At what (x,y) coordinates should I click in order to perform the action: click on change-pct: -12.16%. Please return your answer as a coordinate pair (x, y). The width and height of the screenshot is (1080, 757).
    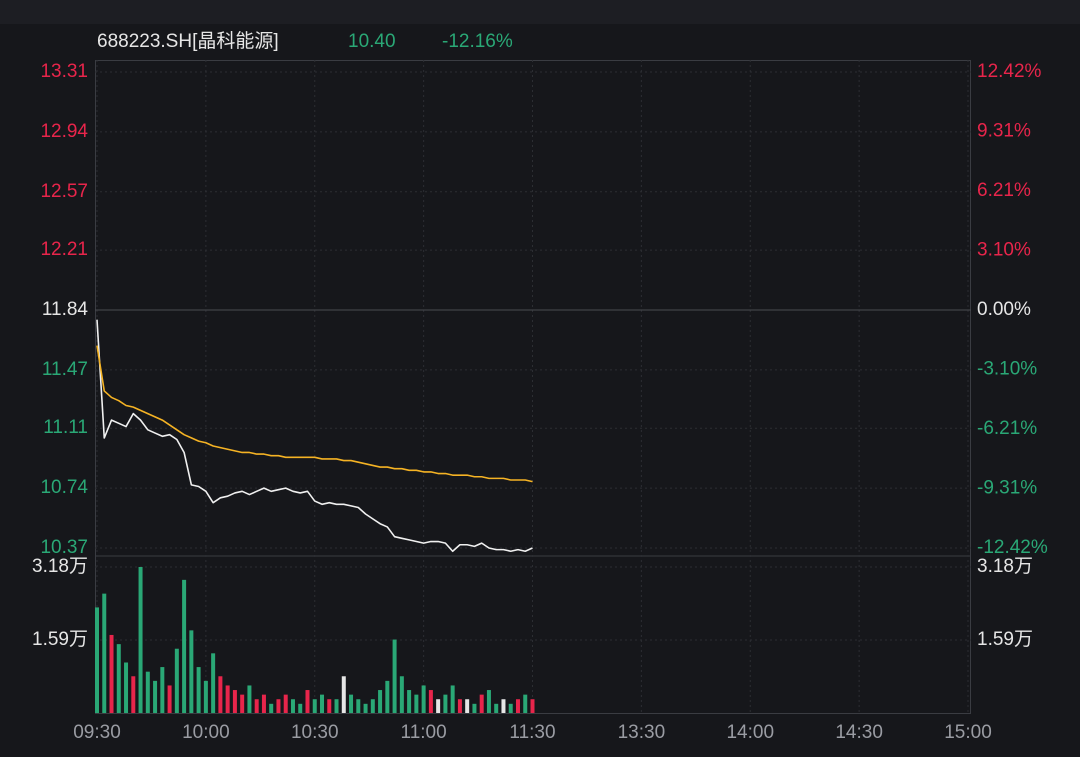
    Looking at the image, I should click on (477, 41).